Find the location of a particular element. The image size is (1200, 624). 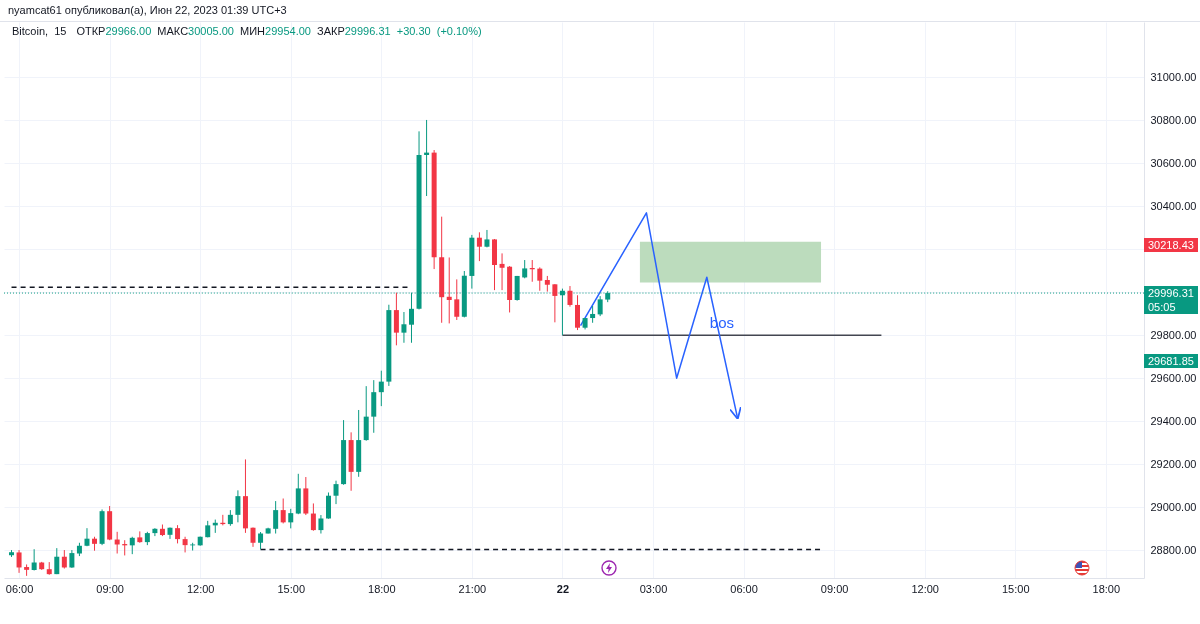

x-tick-label: 22 is located at coordinates (563, 588).